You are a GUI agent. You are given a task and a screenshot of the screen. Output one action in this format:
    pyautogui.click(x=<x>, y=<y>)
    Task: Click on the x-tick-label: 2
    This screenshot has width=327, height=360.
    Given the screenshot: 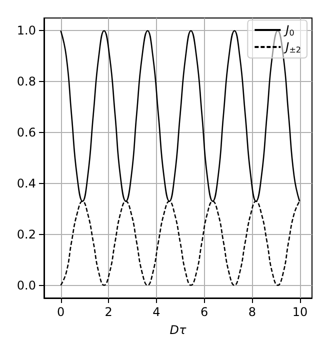 What is the action you would take?
    pyautogui.click(x=108, y=312)
    